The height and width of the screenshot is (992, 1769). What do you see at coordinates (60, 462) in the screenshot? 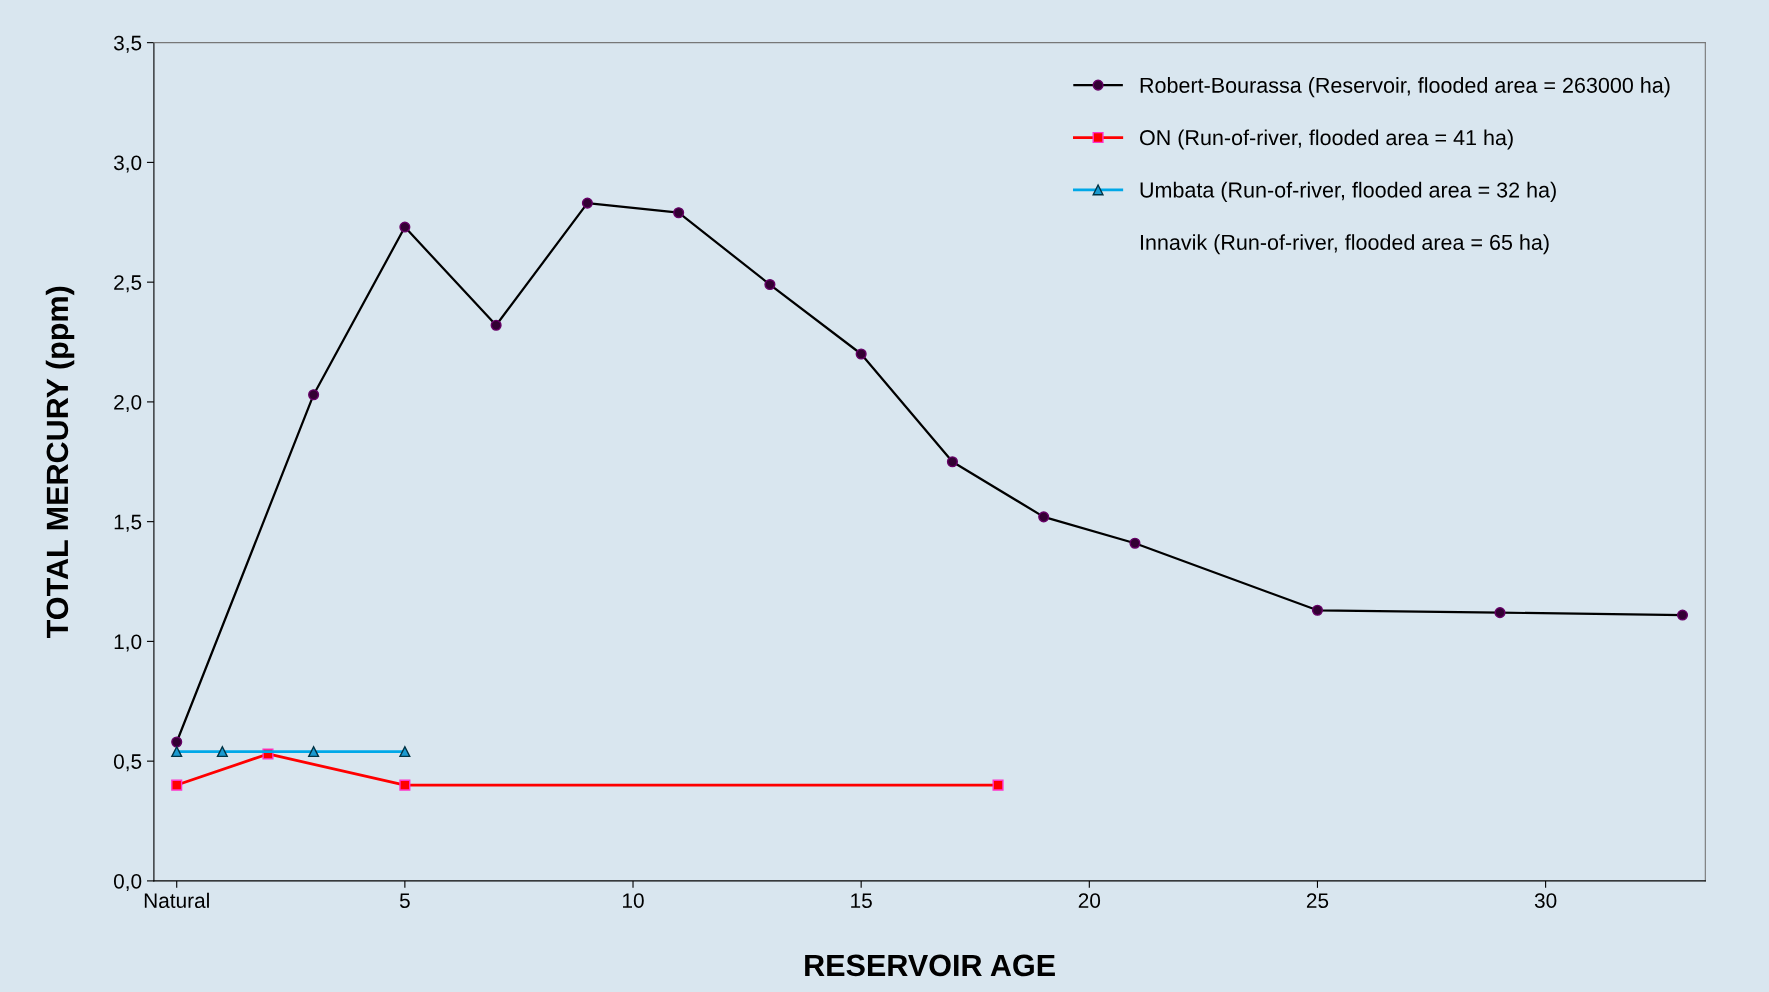
I see `y-axis-title: TOTAL MERCURY (ppm)` at bounding box center [60, 462].